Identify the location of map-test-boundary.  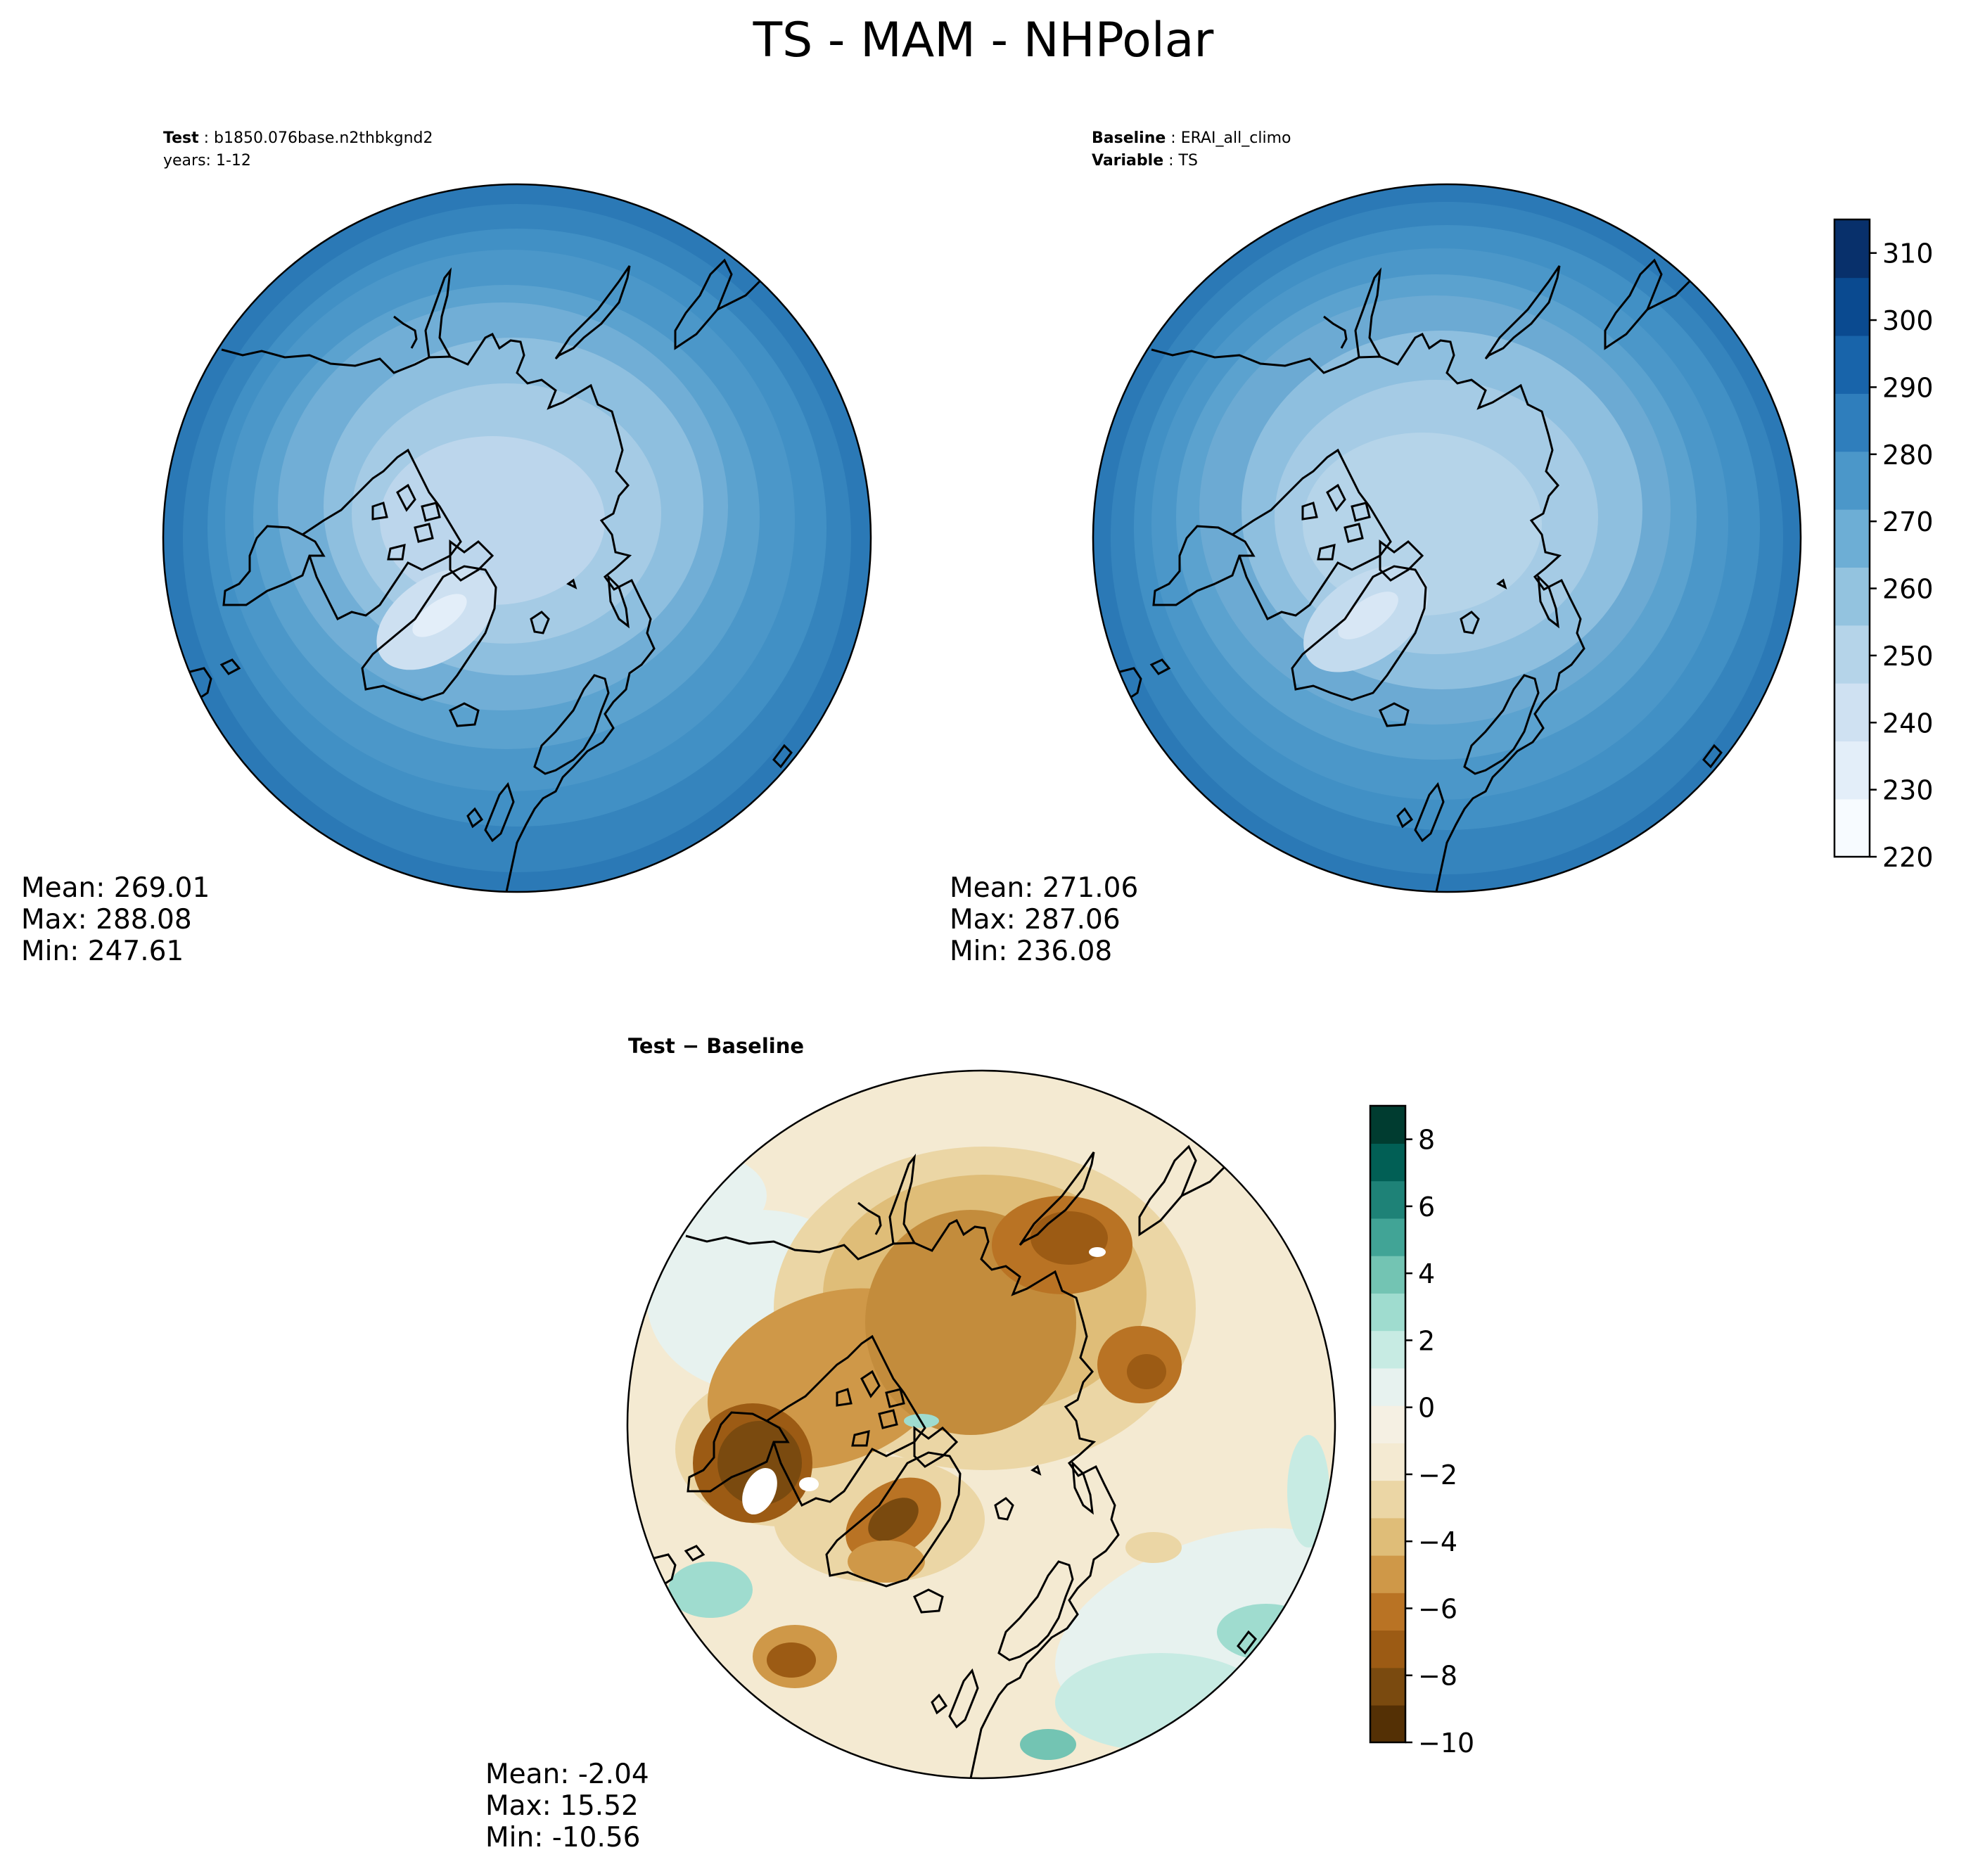
(517, 538).